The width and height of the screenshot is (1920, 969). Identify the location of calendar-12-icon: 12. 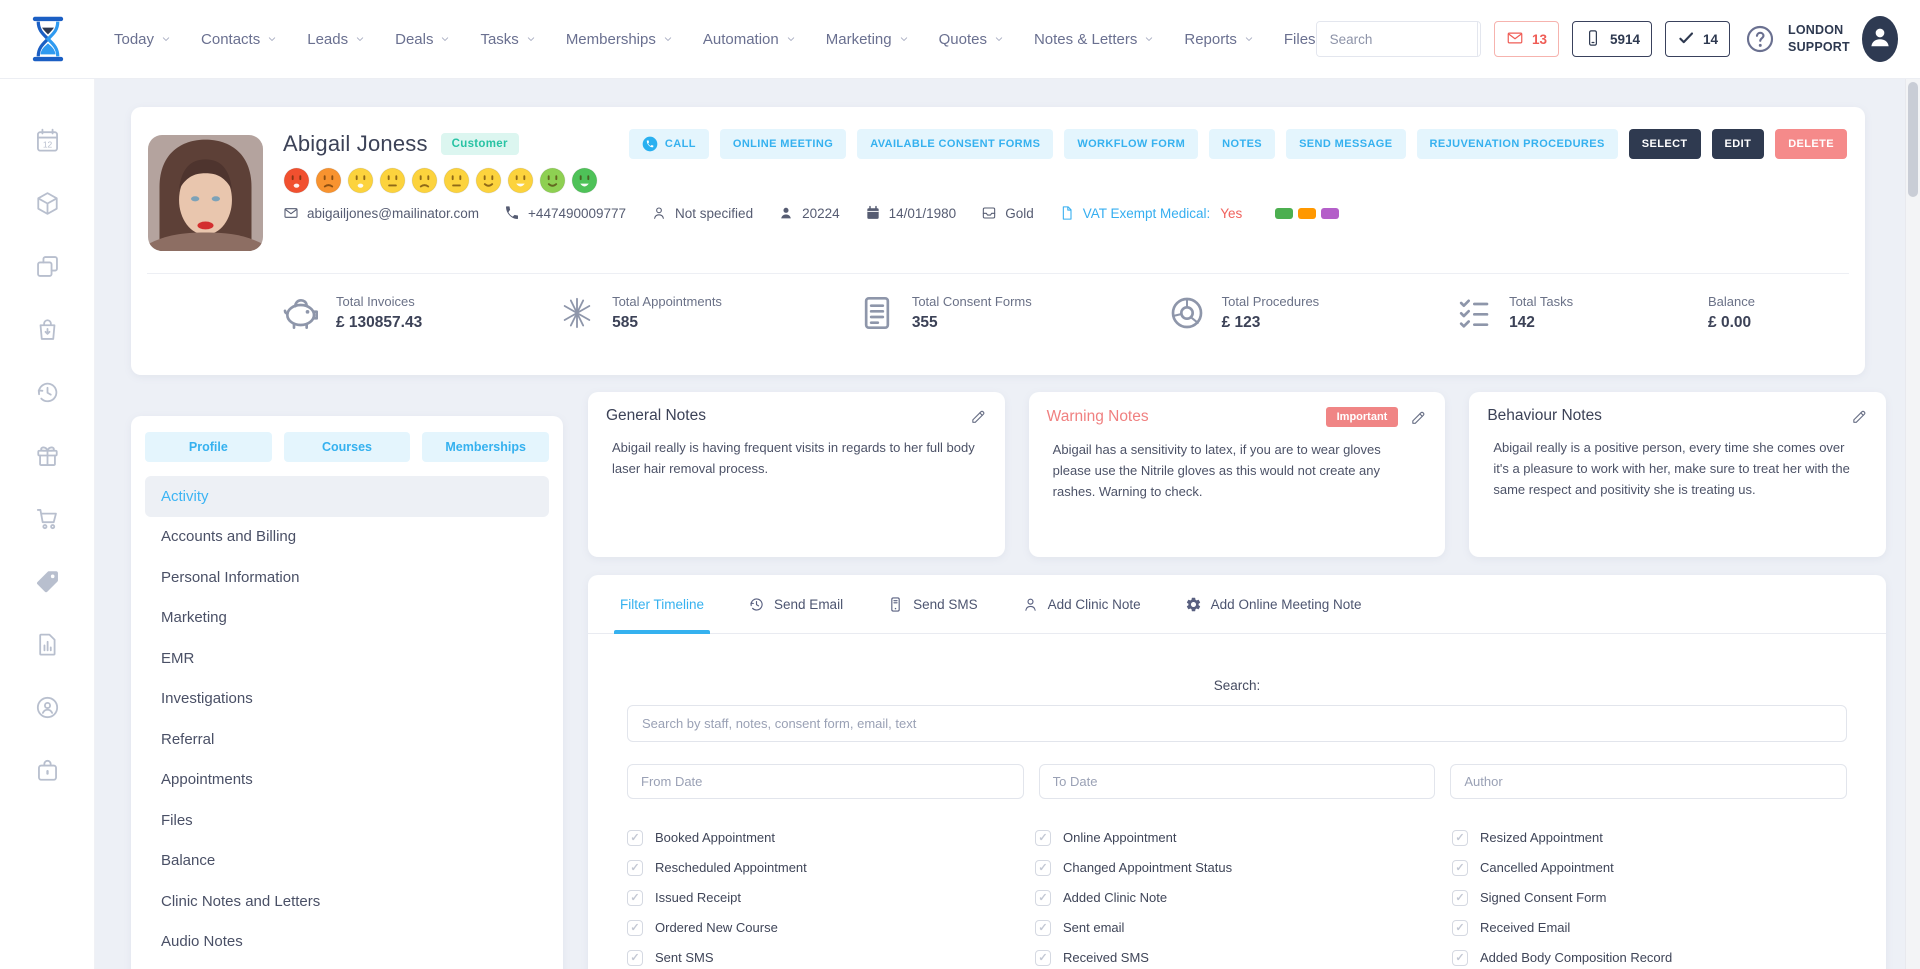
(47, 140).